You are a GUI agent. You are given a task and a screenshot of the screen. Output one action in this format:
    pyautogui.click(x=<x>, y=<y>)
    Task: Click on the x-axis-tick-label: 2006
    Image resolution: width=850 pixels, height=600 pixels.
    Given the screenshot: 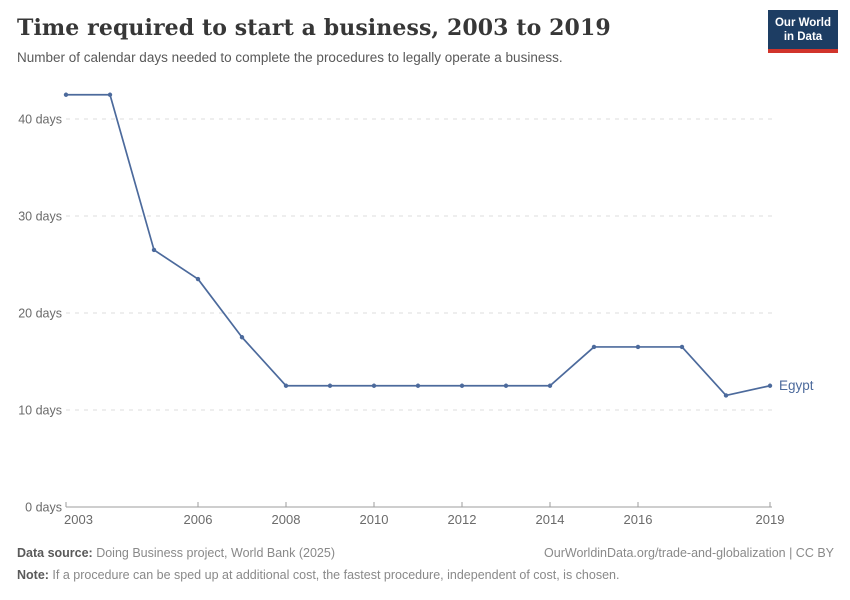 What is the action you would take?
    pyautogui.click(x=198, y=519)
    